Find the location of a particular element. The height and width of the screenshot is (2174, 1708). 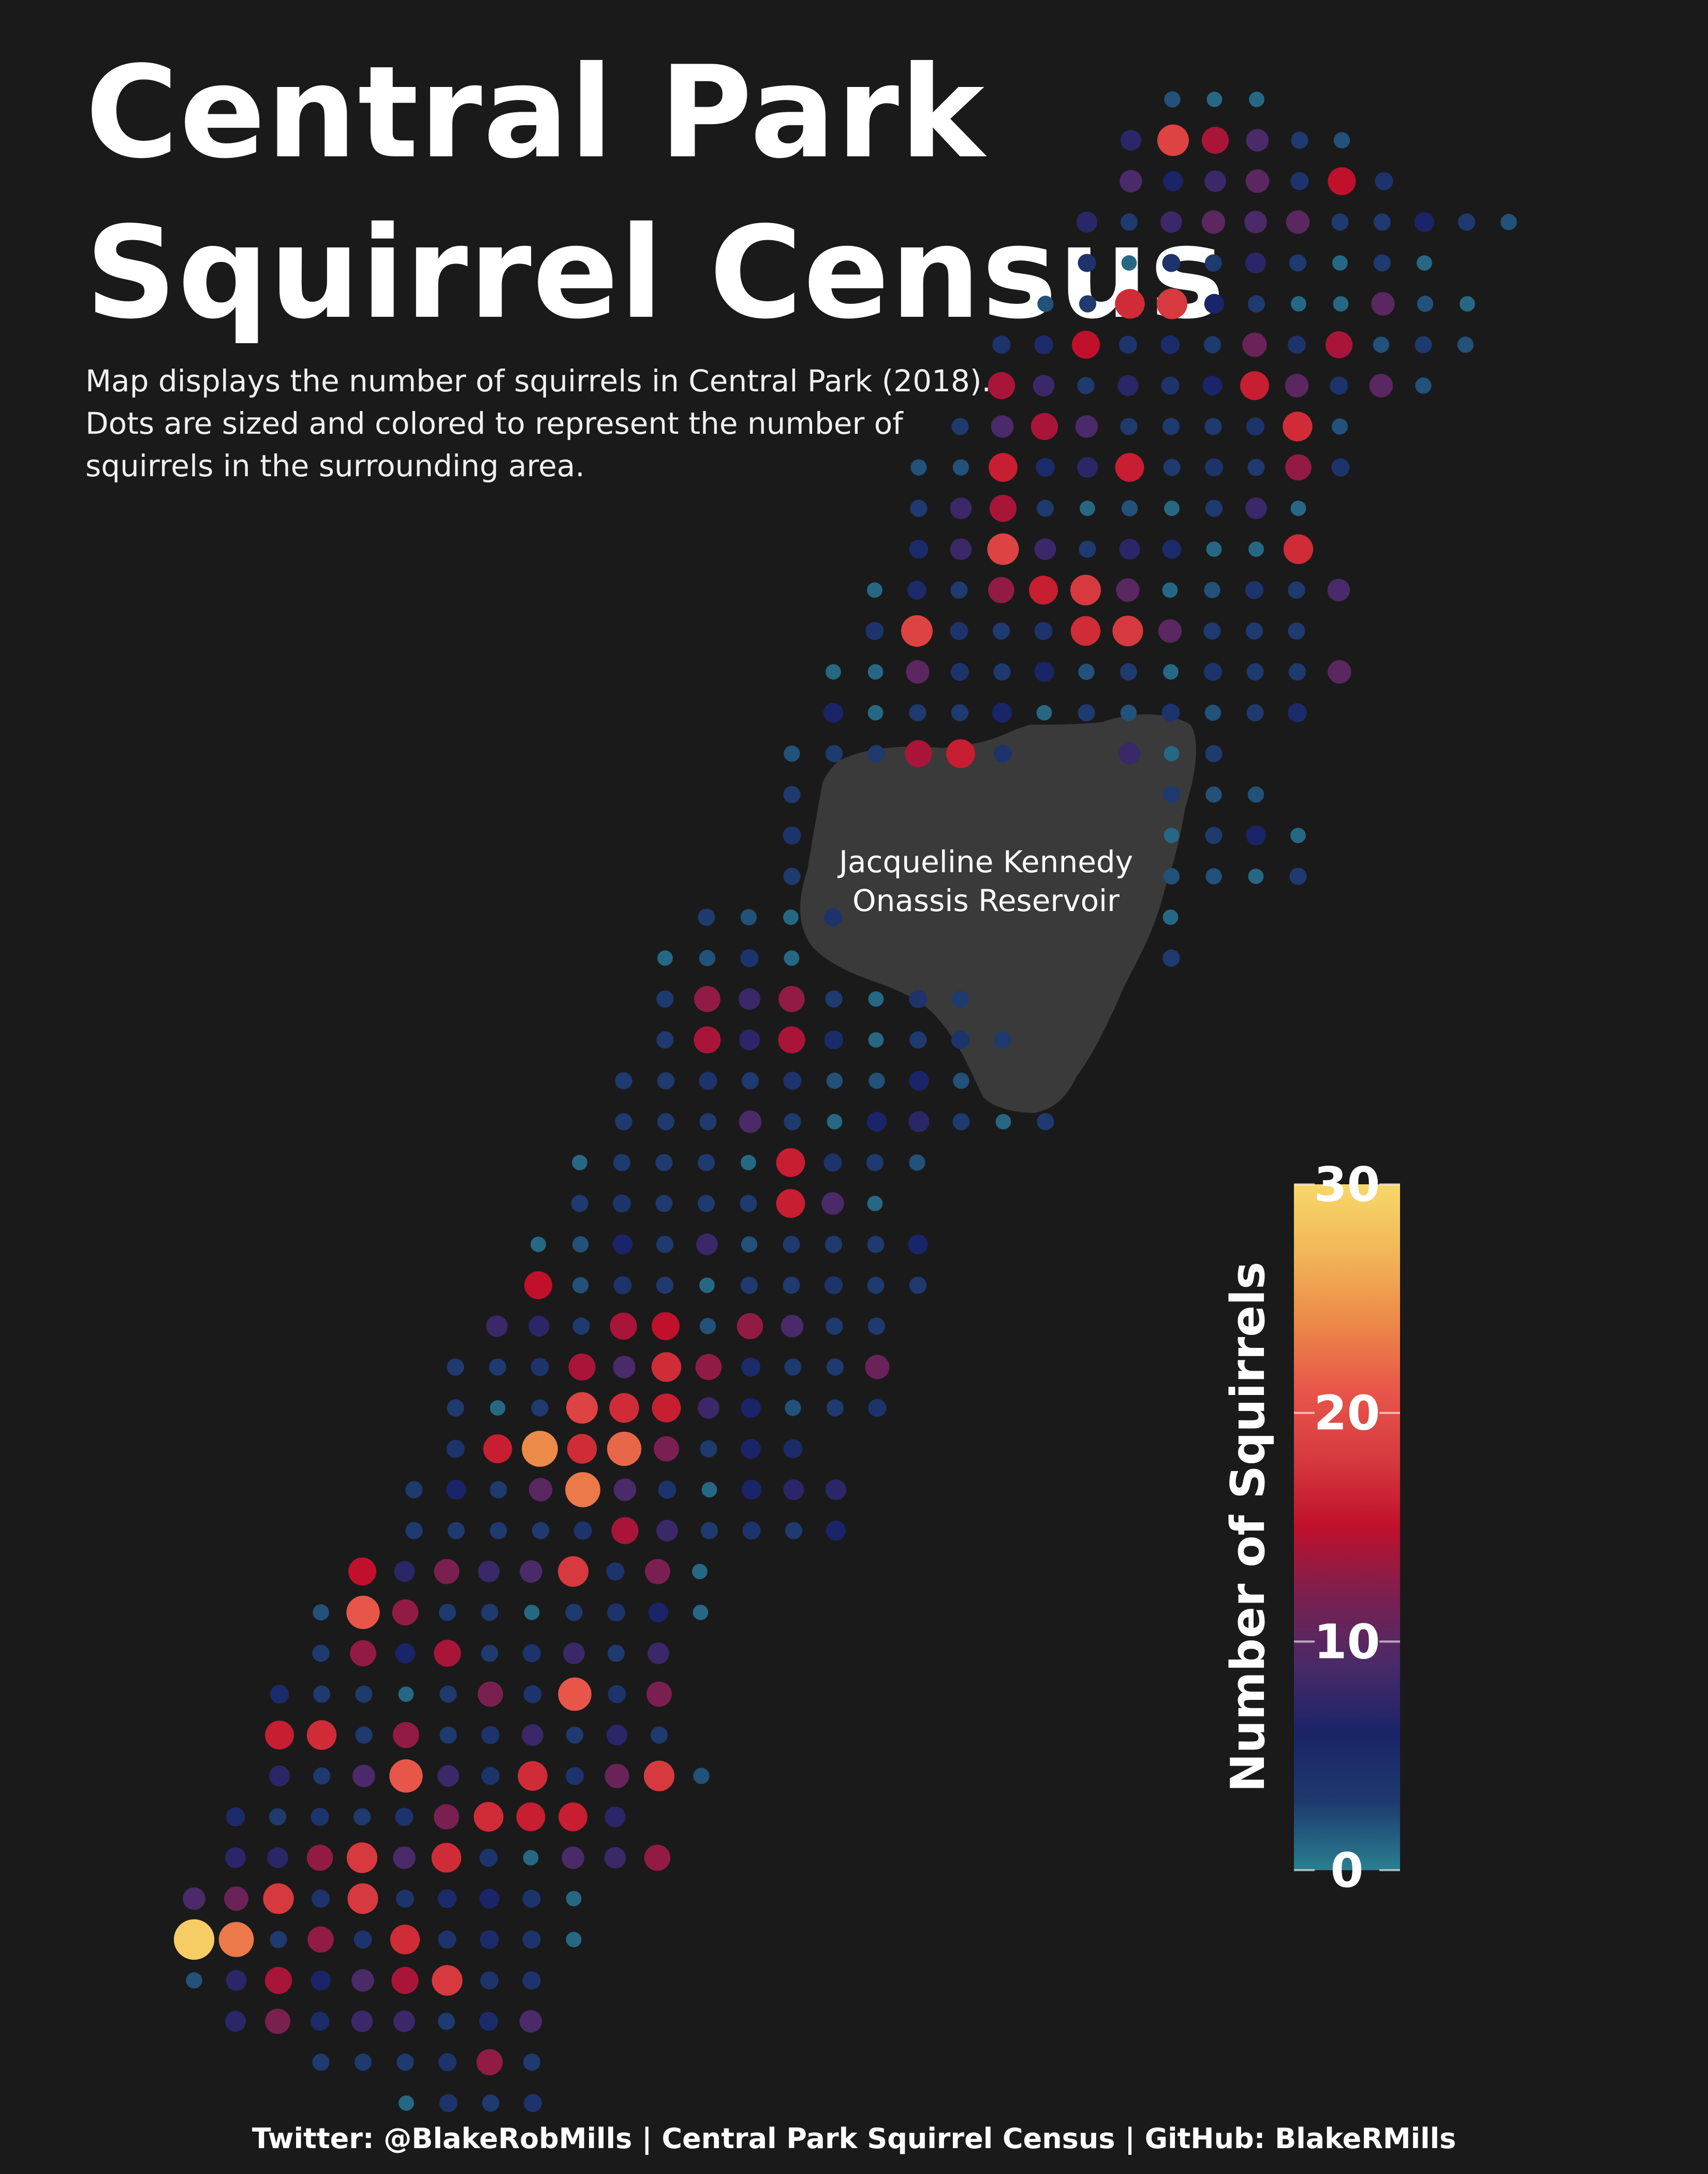

legend-color-bar is located at coordinates (1347, 1527).